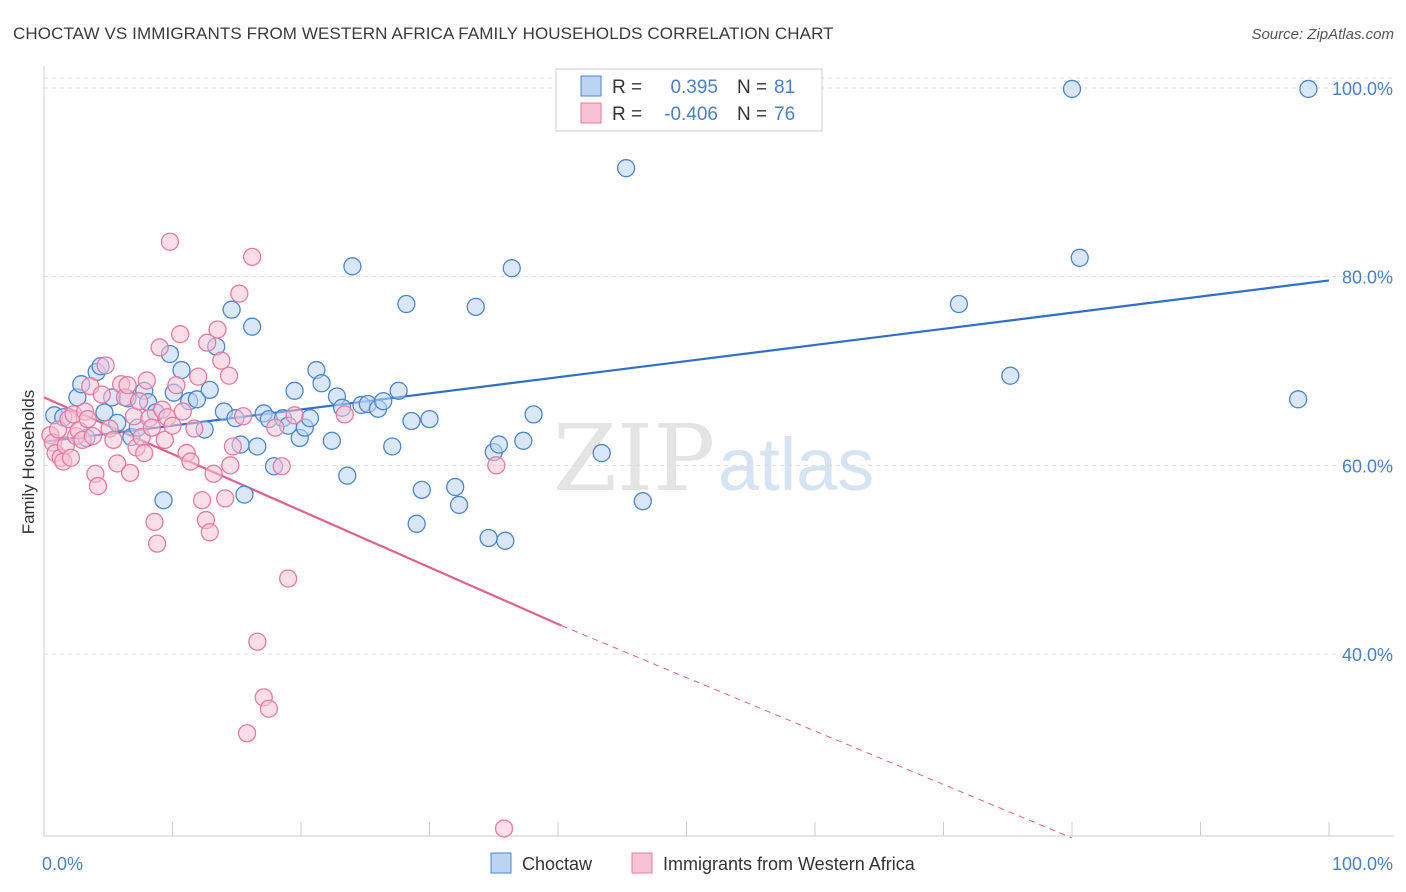 This screenshot has height=892, width=1406. What do you see at coordinates (691, 114) in the screenshot?
I see `legend-r-value-pink: -0.406` at bounding box center [691, 114].